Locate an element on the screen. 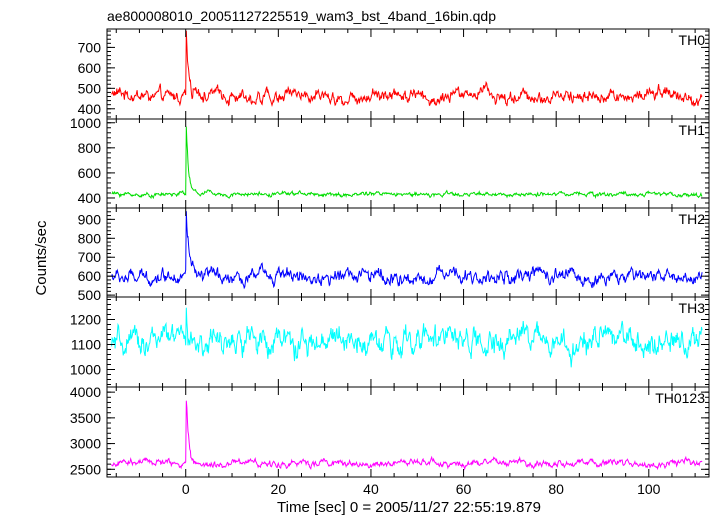 This screenshot has width=717, height=516. panel-label: TH1 is located at coordinates (692, 130).